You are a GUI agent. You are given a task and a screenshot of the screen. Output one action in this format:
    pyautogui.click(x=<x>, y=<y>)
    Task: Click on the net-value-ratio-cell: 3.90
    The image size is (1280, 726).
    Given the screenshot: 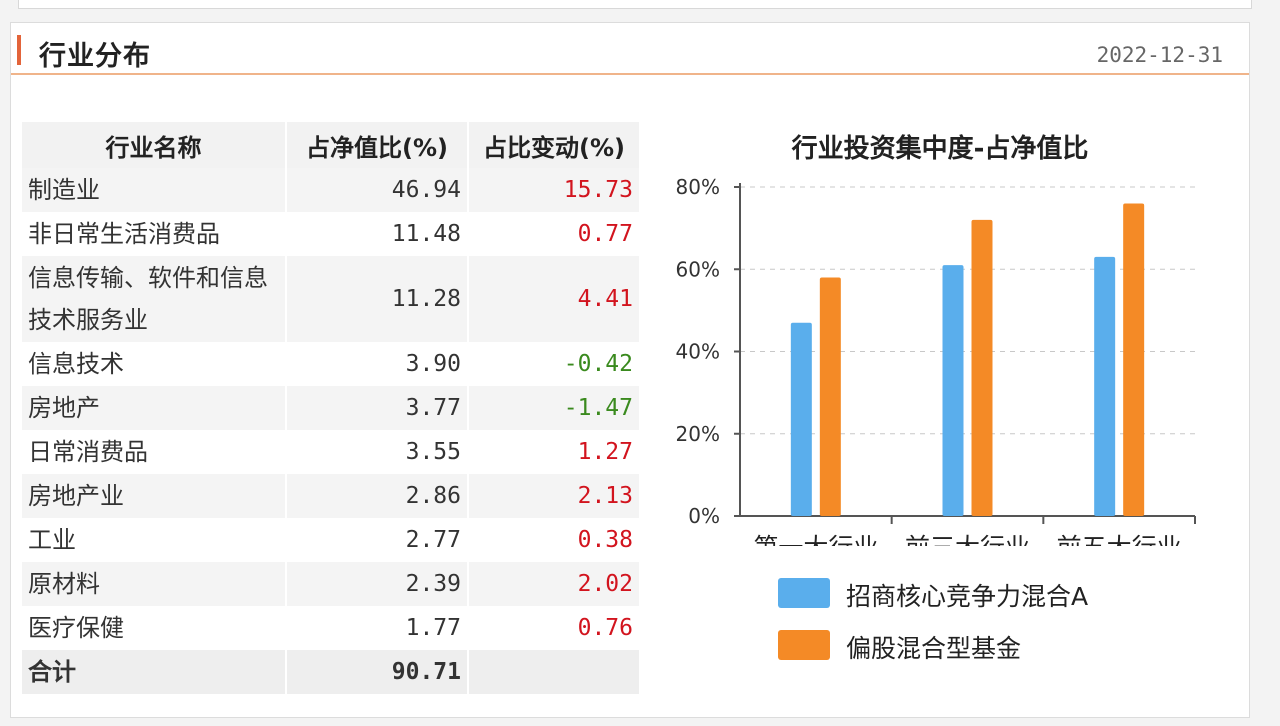 What is the action you would take?
    pyautogui.click(x=377, y=364)
    